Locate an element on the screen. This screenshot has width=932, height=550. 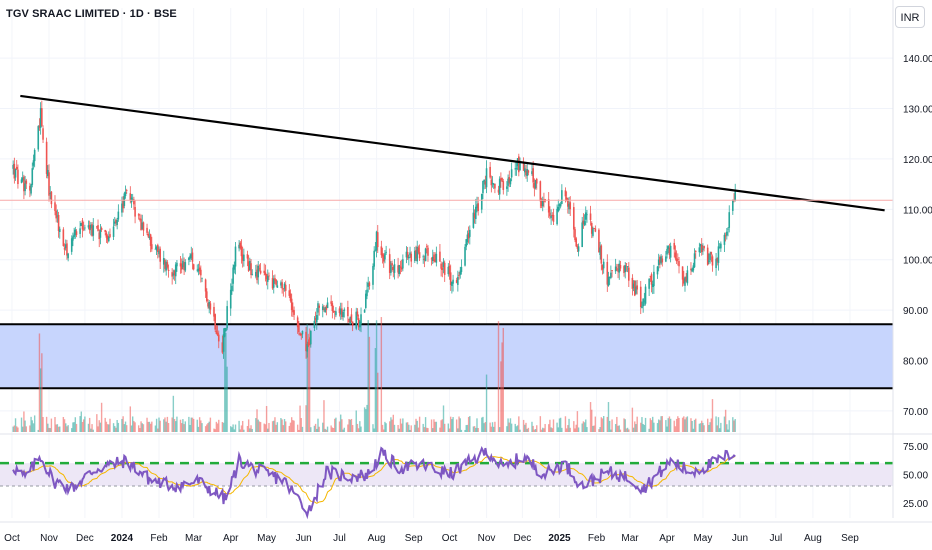
price-tick-label: 110.00 is located at coordinates (917, 210).